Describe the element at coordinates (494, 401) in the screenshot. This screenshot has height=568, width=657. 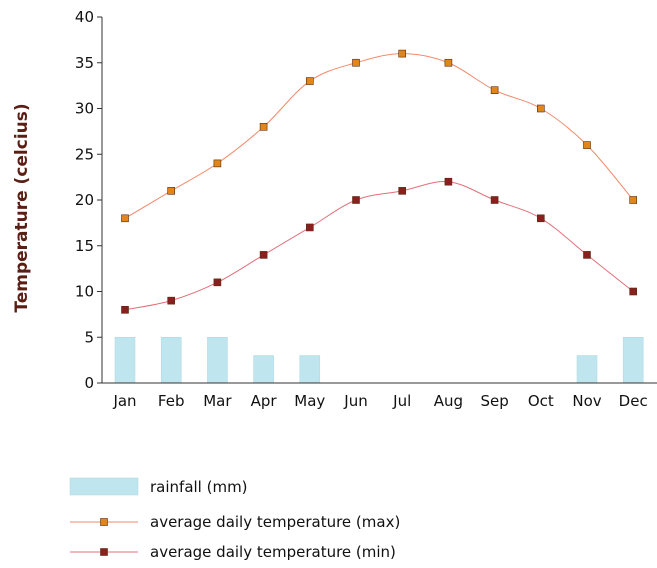
I see `x-tick-label: Sep` at that location.